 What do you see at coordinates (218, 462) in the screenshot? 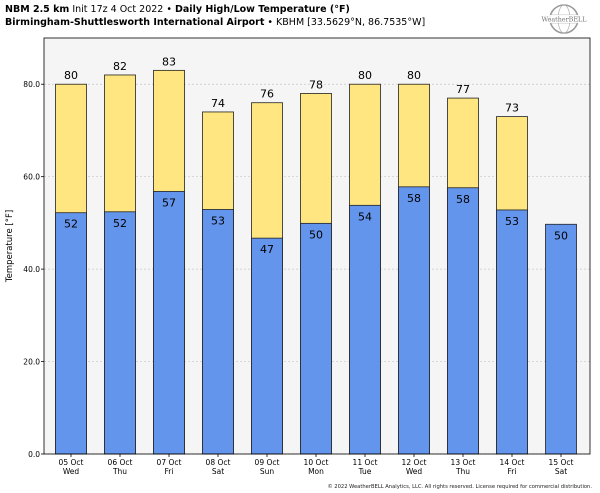
I see `x-tick-date: 08 Oct` at bounding box center [218, 462].